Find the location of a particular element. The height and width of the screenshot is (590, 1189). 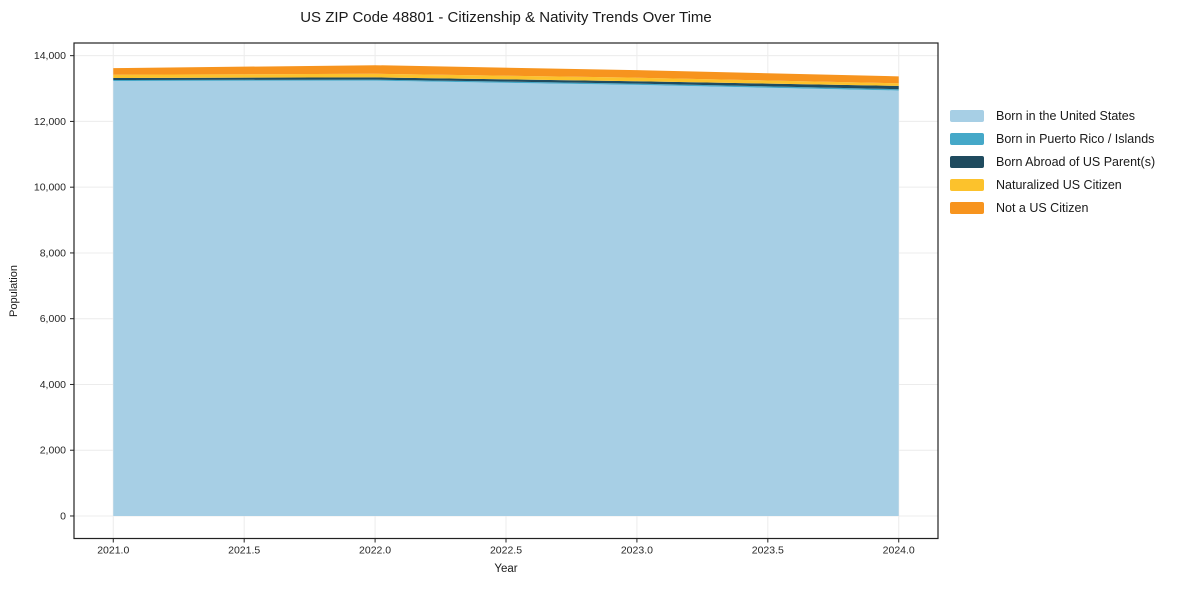

legend-label: Born in the United States is located at coordinates (1065, 115).